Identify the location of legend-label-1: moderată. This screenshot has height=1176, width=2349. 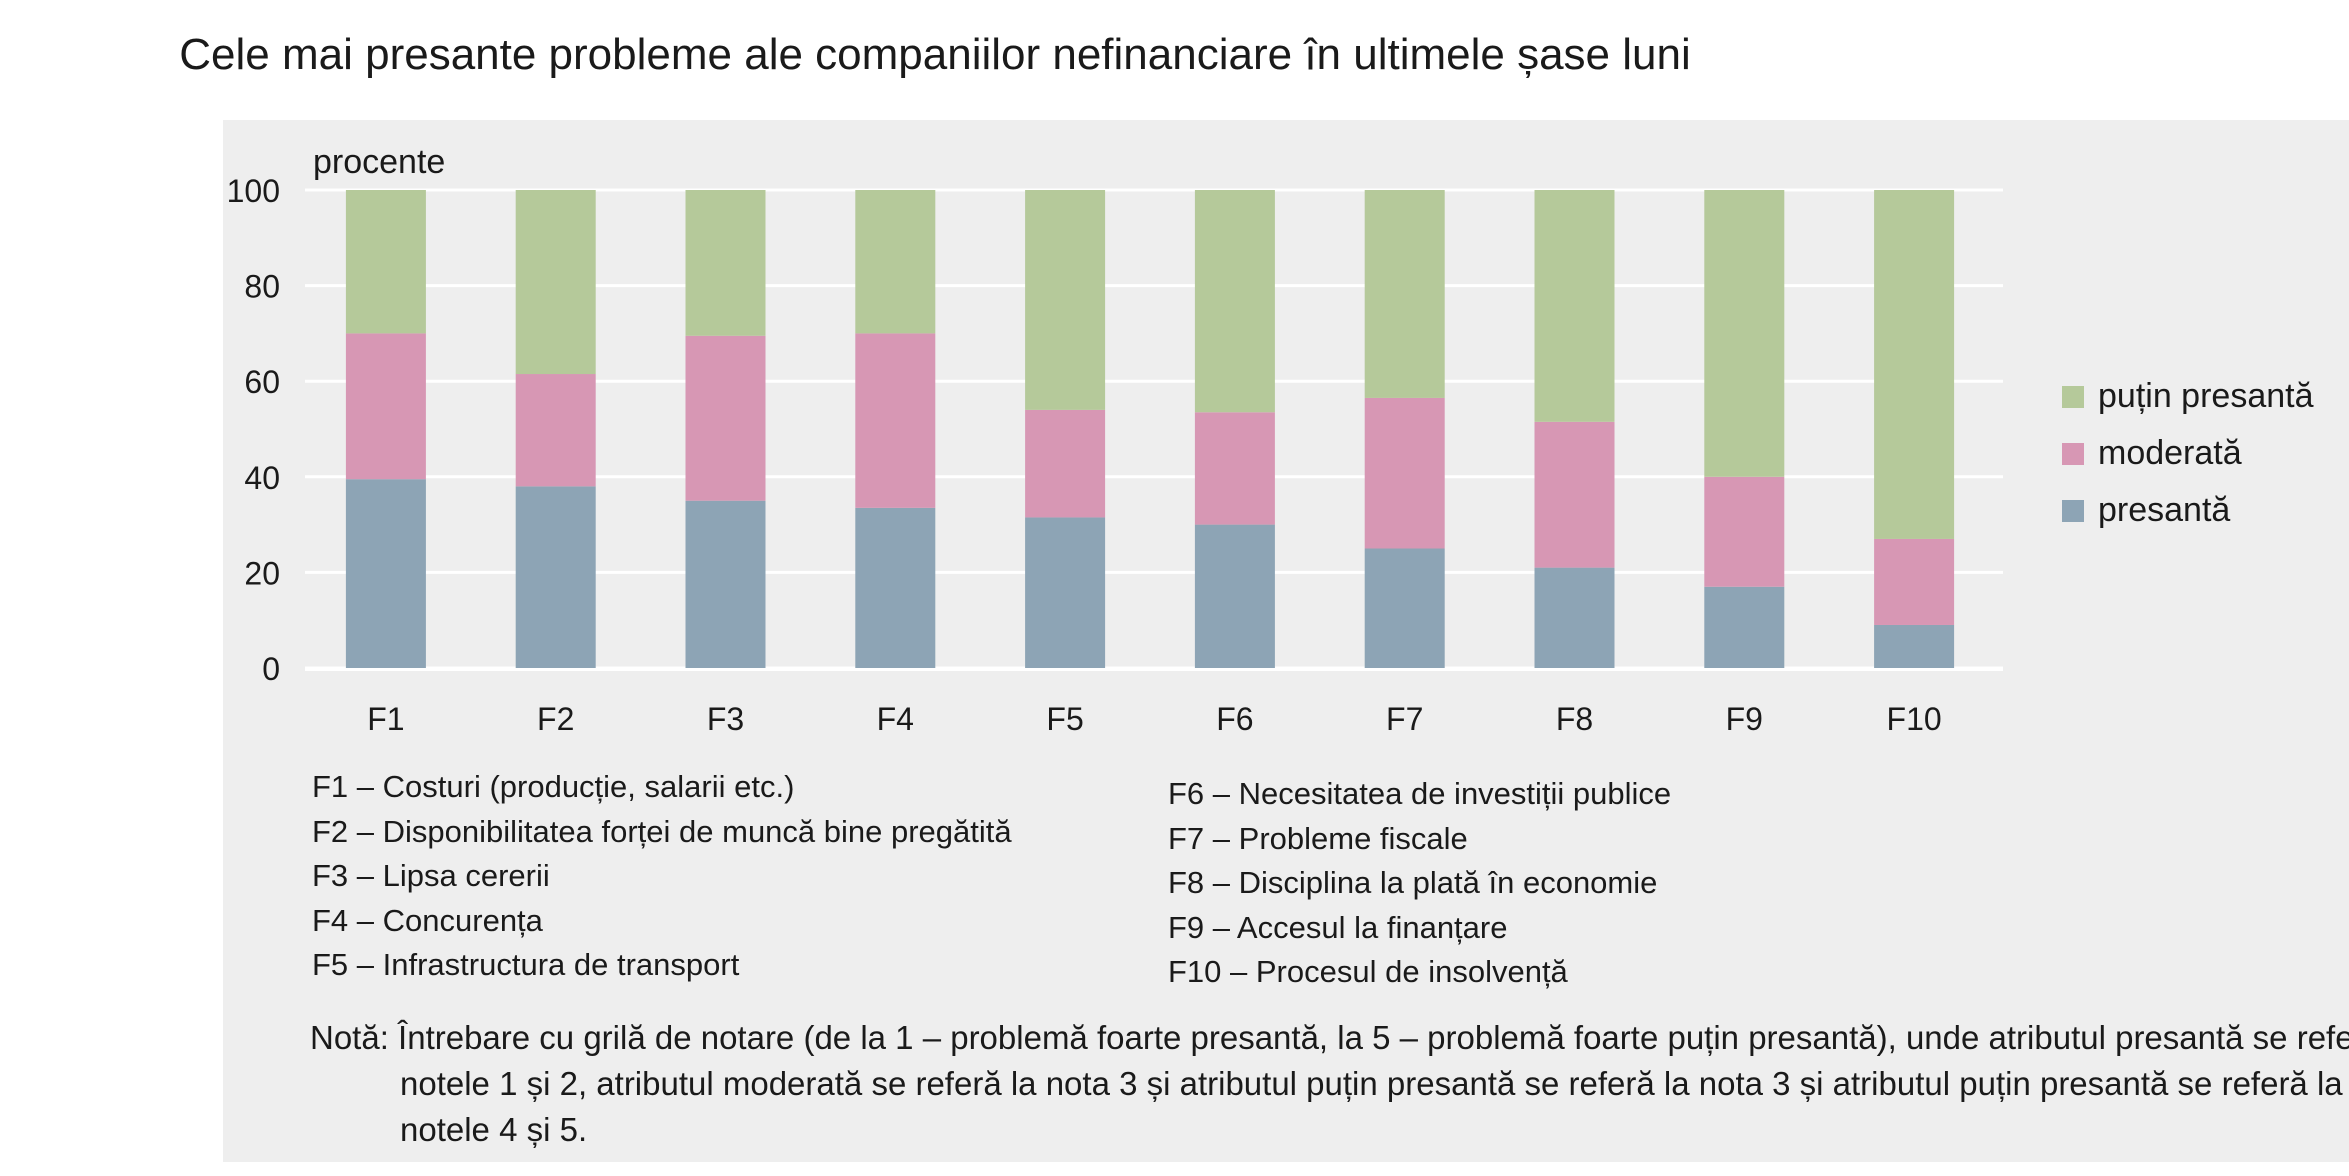
(2170, 453).